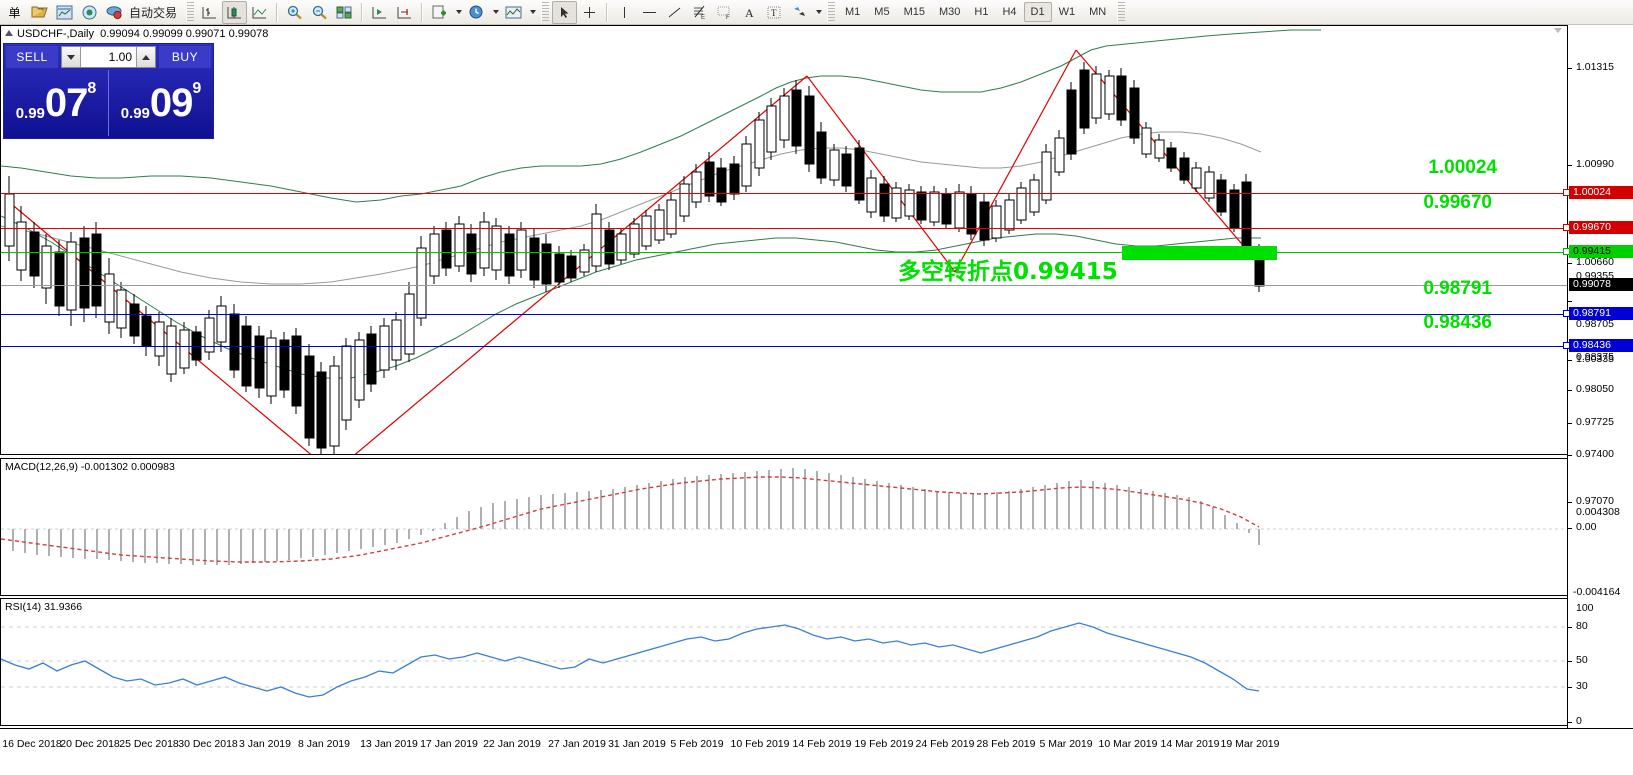 Image resolution: width=1633 pixels, height=775 pixels. Describe the element at coordinates (9, 33) in the screenshot. I see `collapse-triangle-icon` at that location.